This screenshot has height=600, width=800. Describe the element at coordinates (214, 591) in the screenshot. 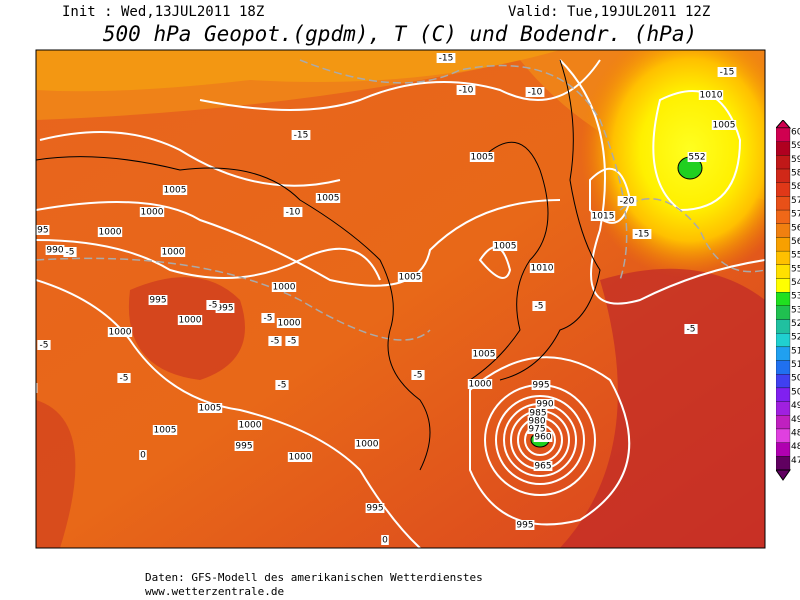

I see `url-text: www.wetterzentrale.de` at that location.